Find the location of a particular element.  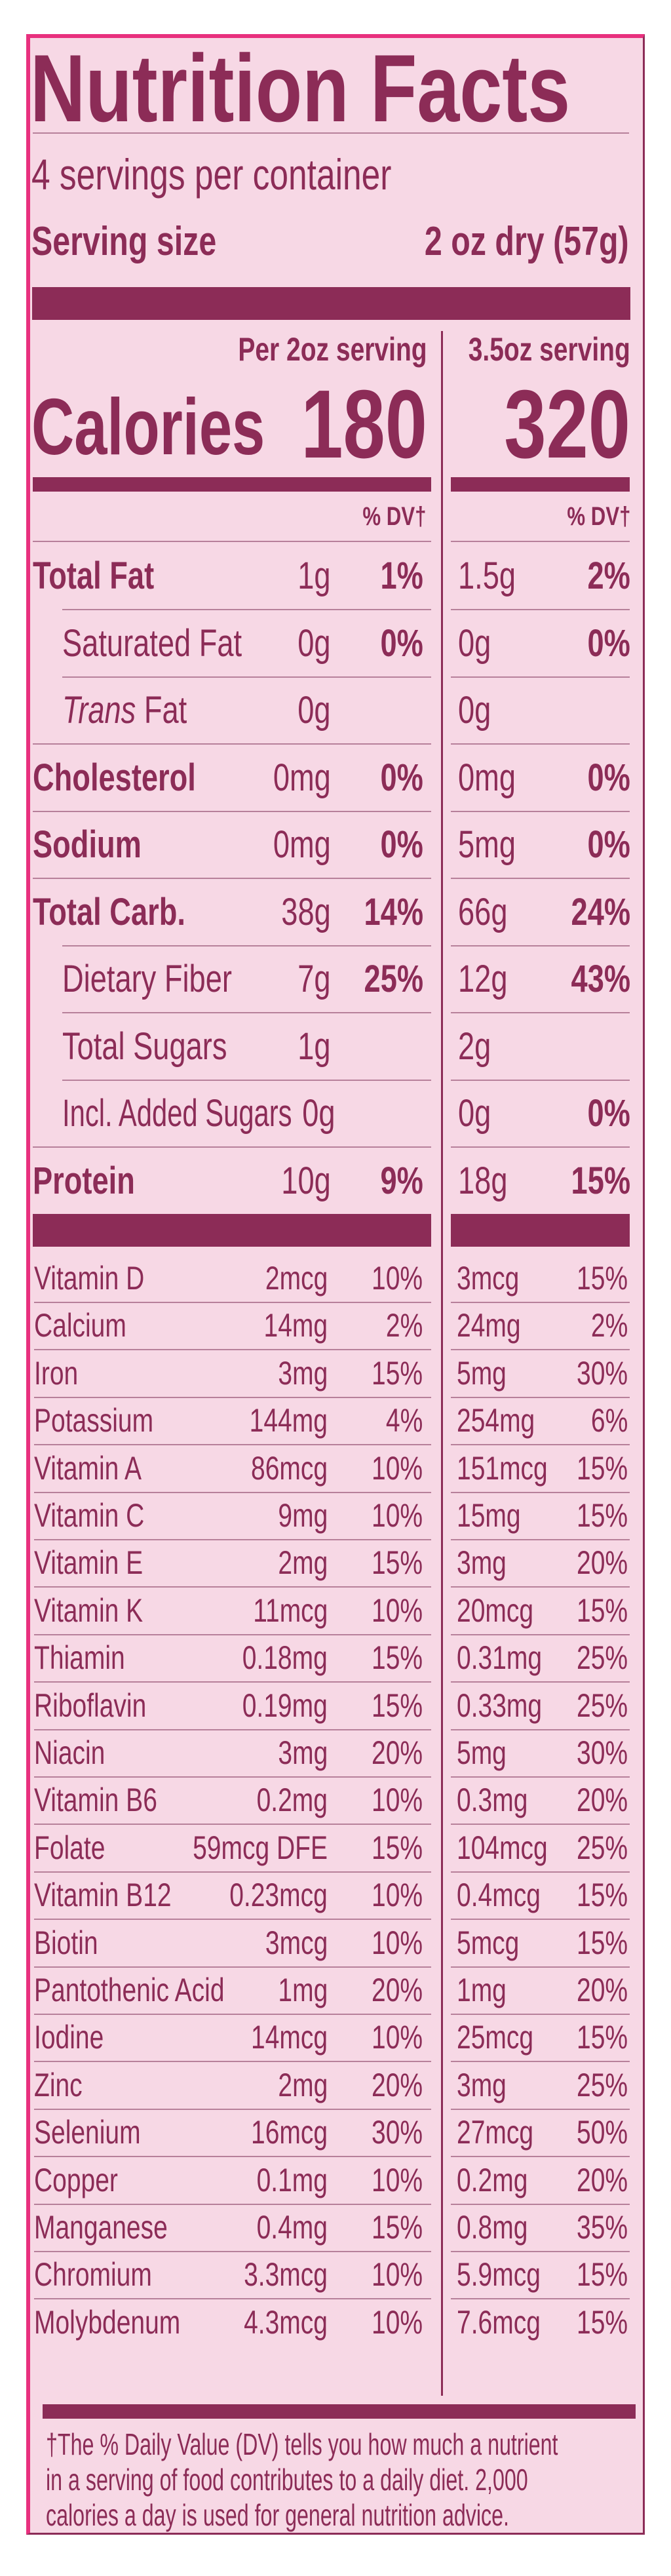

dv-left: 15% is located at coordinates (397, 1658).